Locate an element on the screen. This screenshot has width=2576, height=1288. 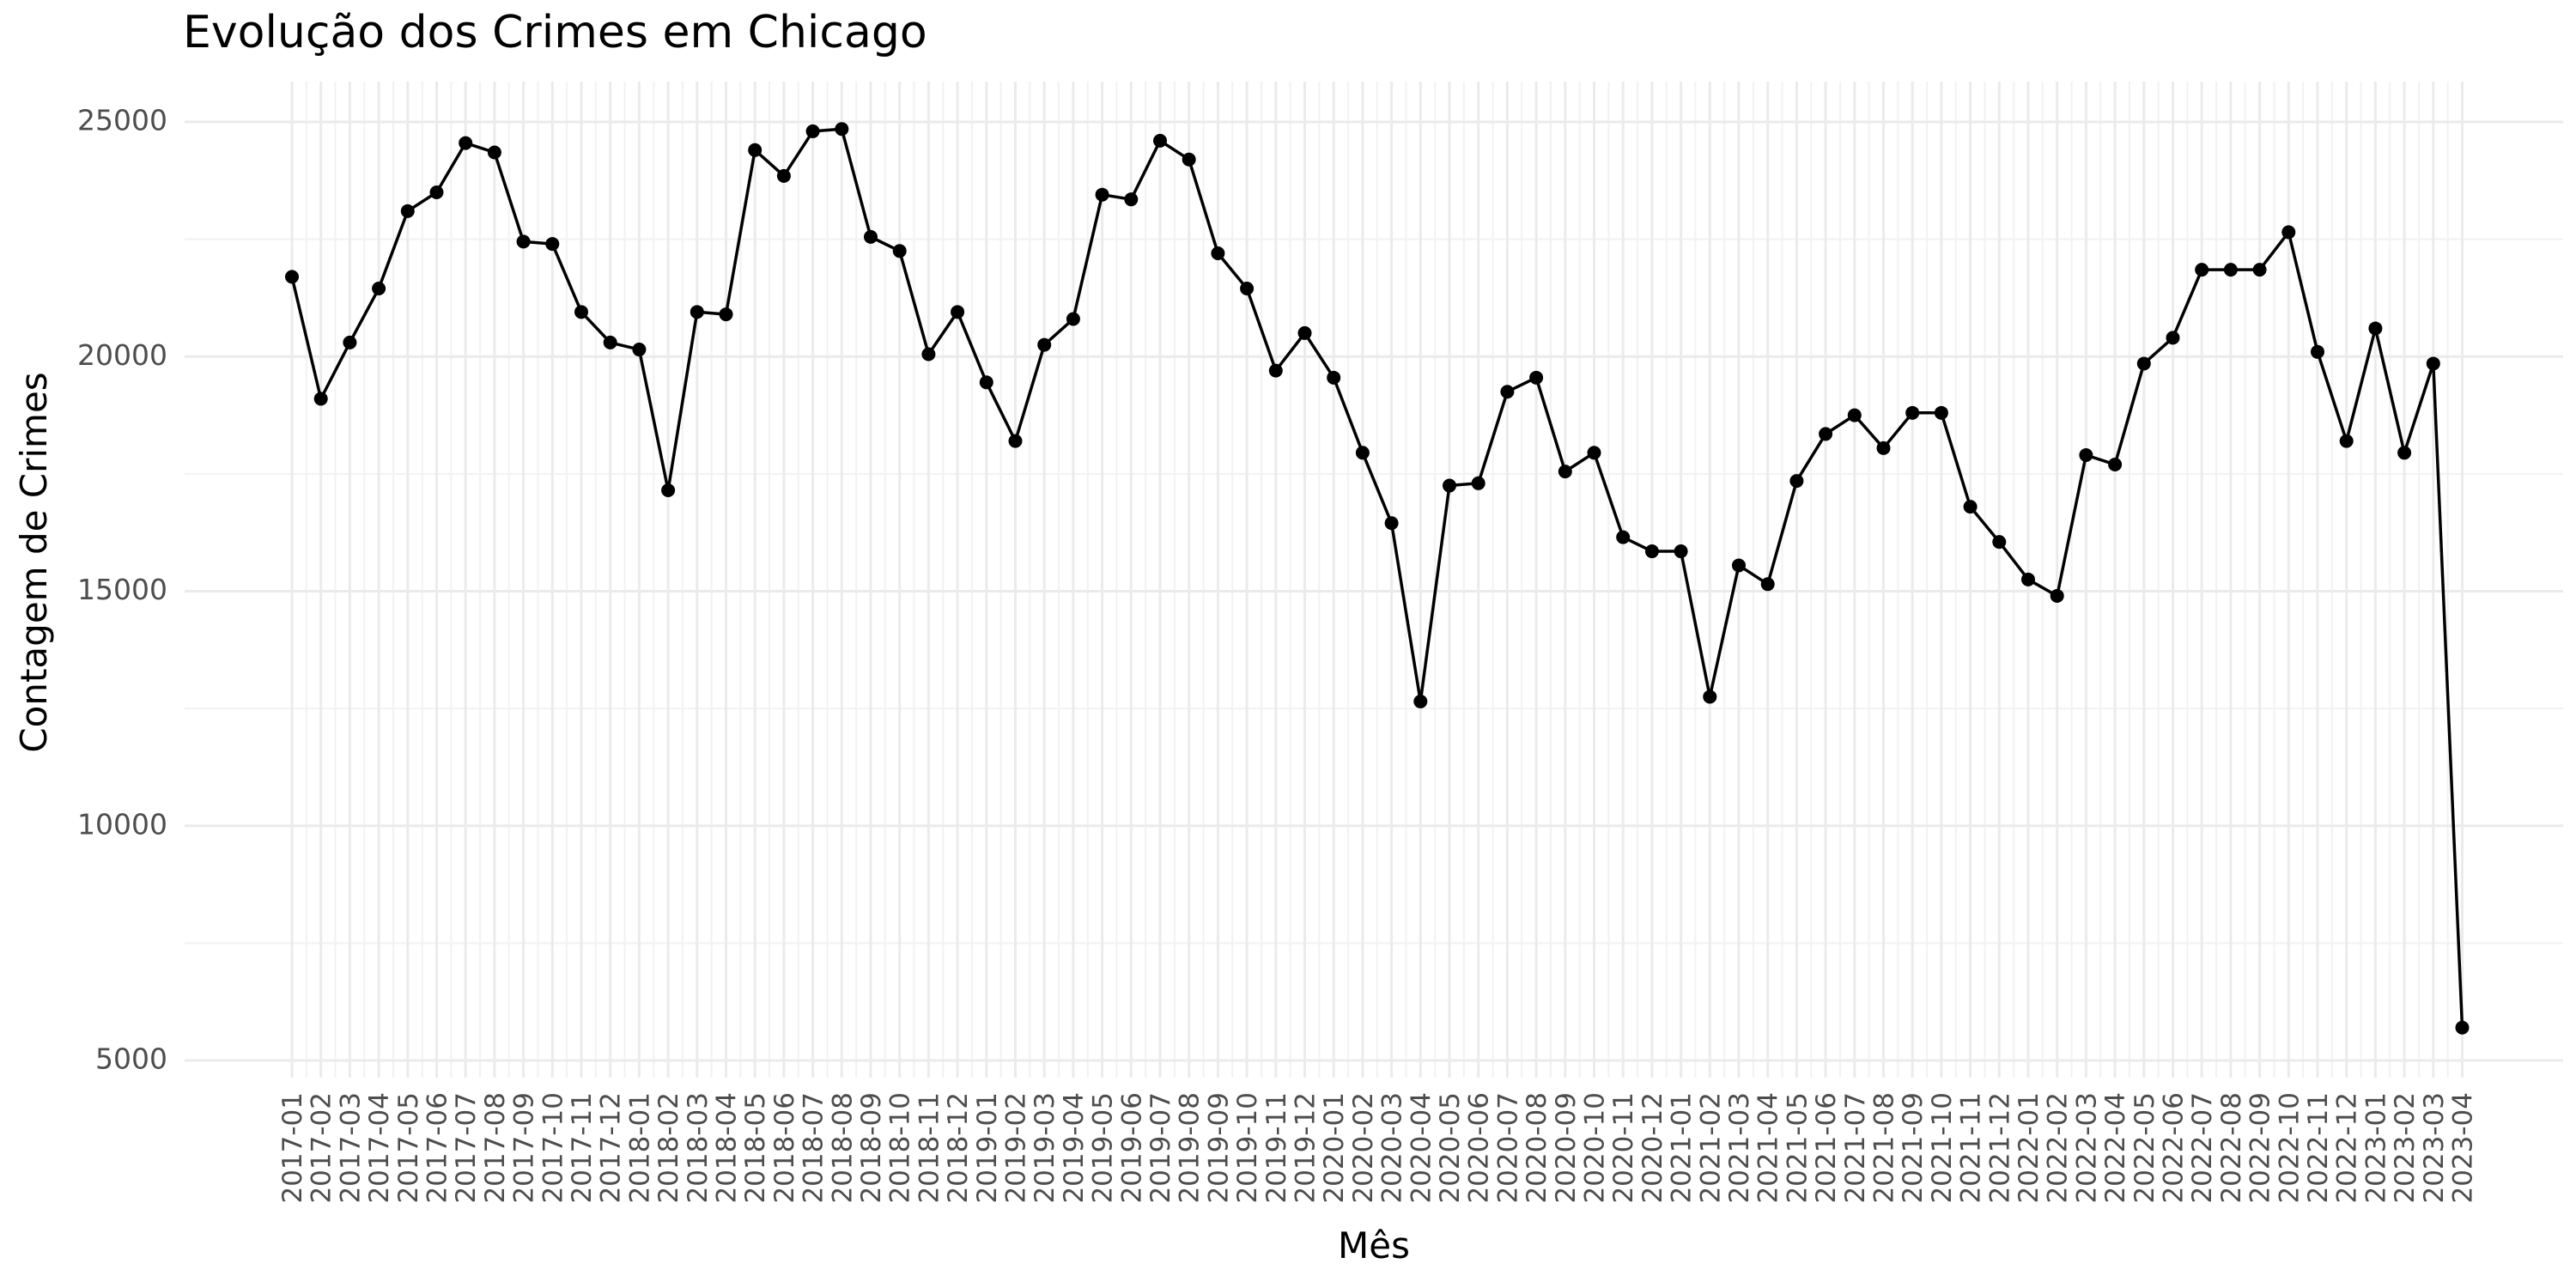
x-tick-label: 2022-05 is located at coordinates (2144, 1148).